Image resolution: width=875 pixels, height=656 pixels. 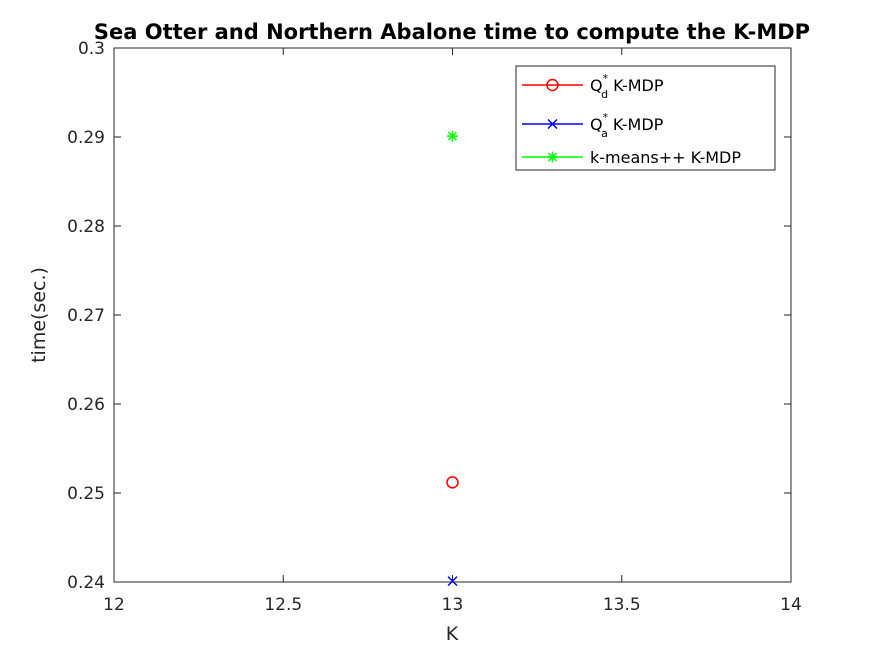 I want to click on x-tick-label: 12.5, so click(x=283, y=605).